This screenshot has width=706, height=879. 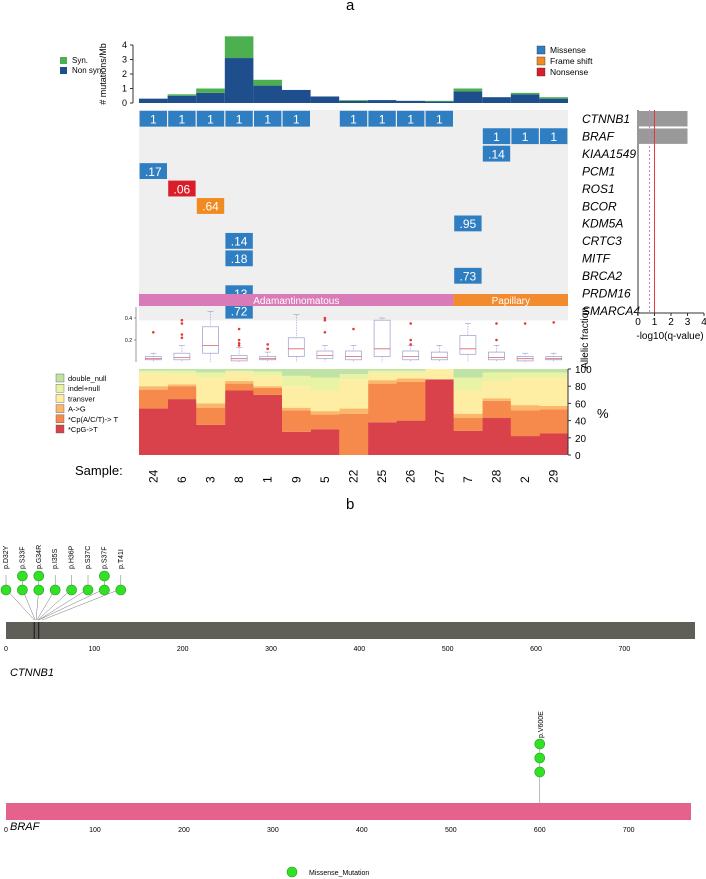 What do you see at coordinates (585, 338) in the screenshot?
I see `box-y-axis-label: Allelic fraction` at bounding box center [585, 338].